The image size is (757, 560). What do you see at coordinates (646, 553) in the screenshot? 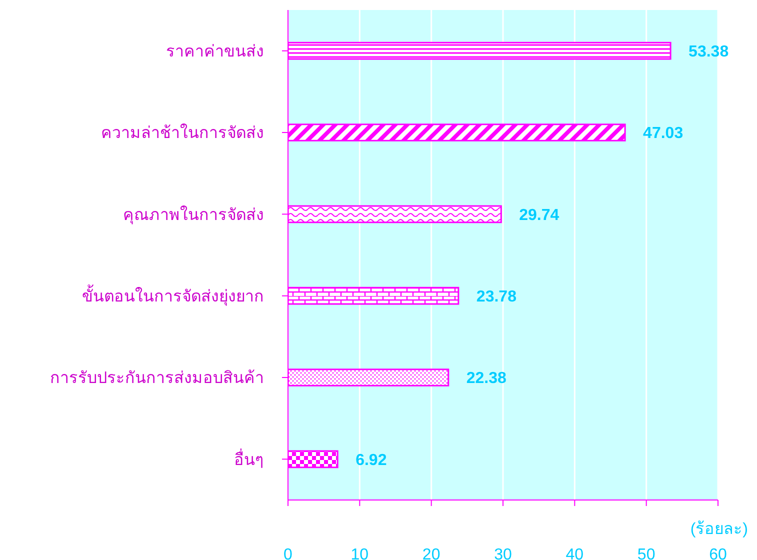
I see `x-tick-label: 50` at bounding box center [646, 553].